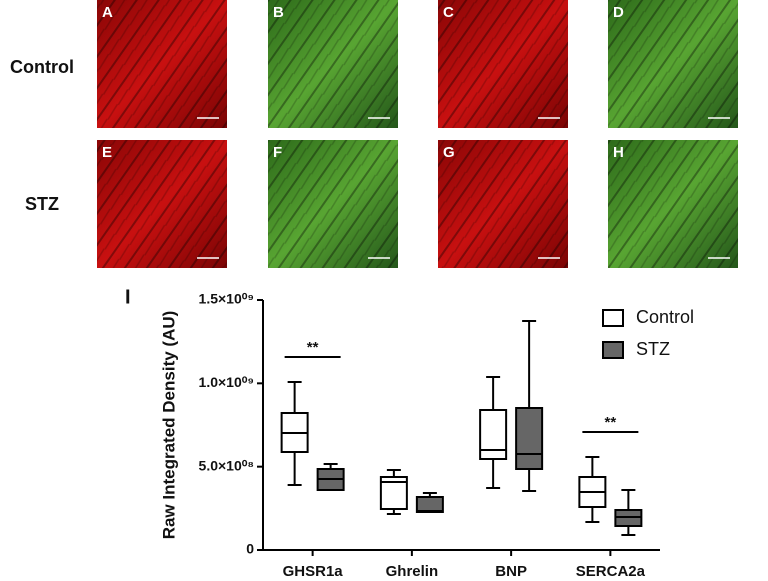 This screenshot has height=581, width=768. What do you see at coordinates (511, 571) in the screenshot?
I see `x-tick-label: BNP` at bounding box center [511, 571].